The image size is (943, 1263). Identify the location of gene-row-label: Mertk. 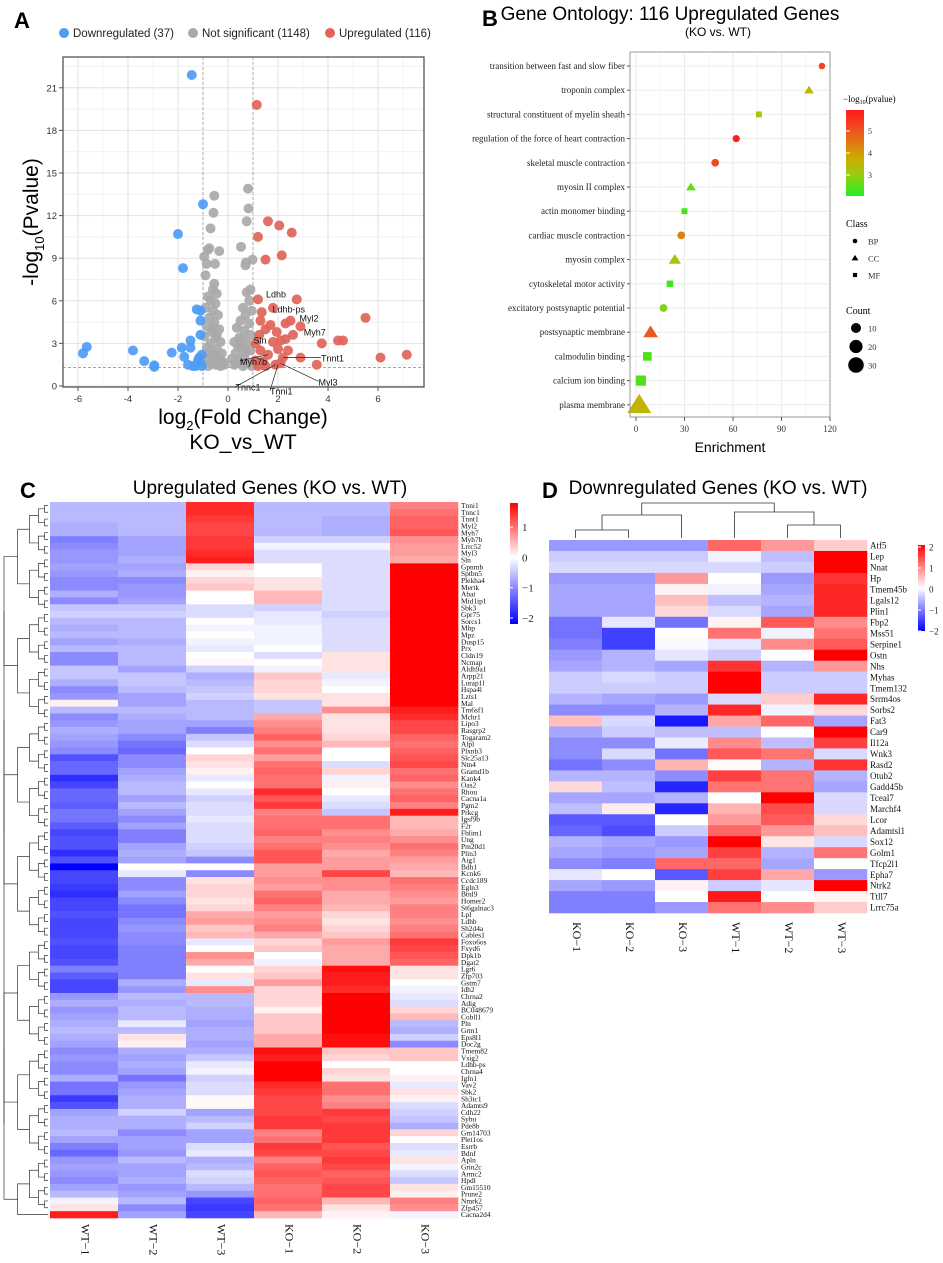
(470, 587).